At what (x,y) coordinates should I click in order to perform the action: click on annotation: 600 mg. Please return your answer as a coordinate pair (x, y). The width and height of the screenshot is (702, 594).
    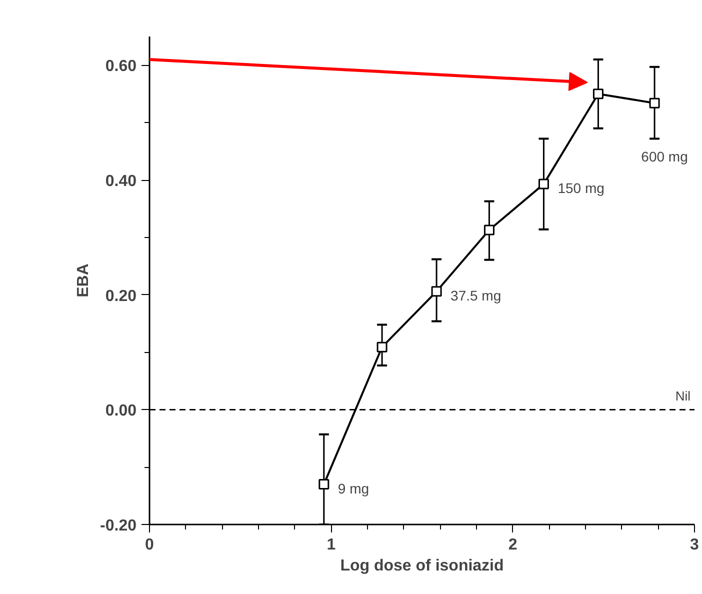
    Looking at the image, I should click on (664, 156).